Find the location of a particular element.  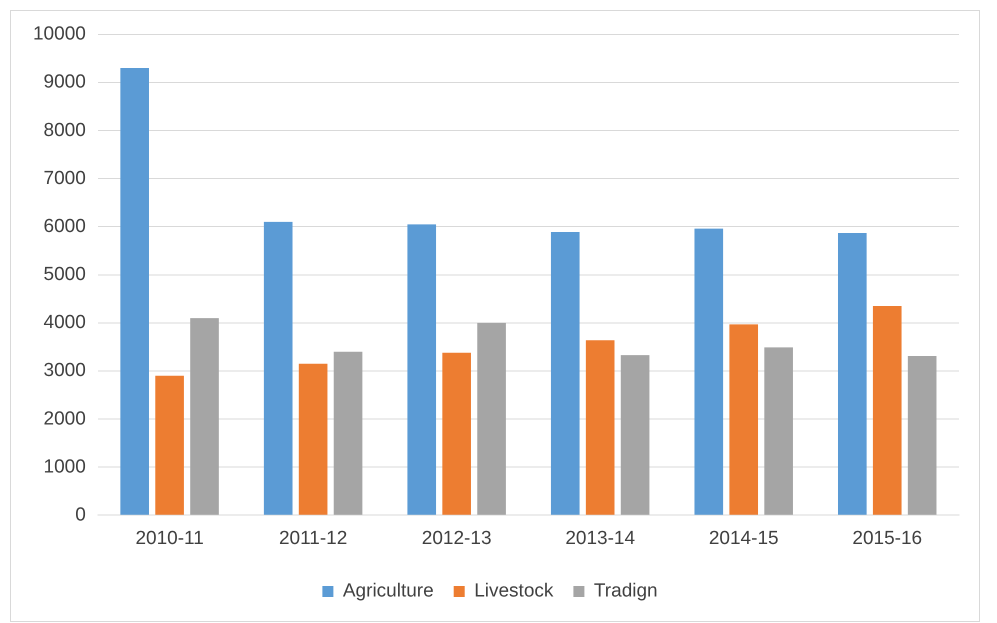

y-tick-label: 2000 is located at coordinates (65, 419).